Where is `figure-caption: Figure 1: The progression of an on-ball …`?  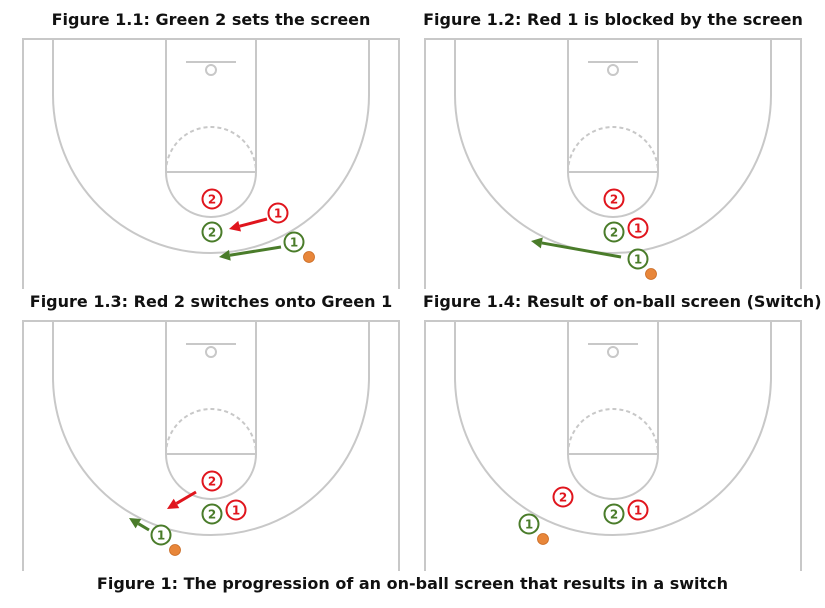
figure-caption: Figure 1: The progression of an on-ball … is located at coordinates (412, 583).